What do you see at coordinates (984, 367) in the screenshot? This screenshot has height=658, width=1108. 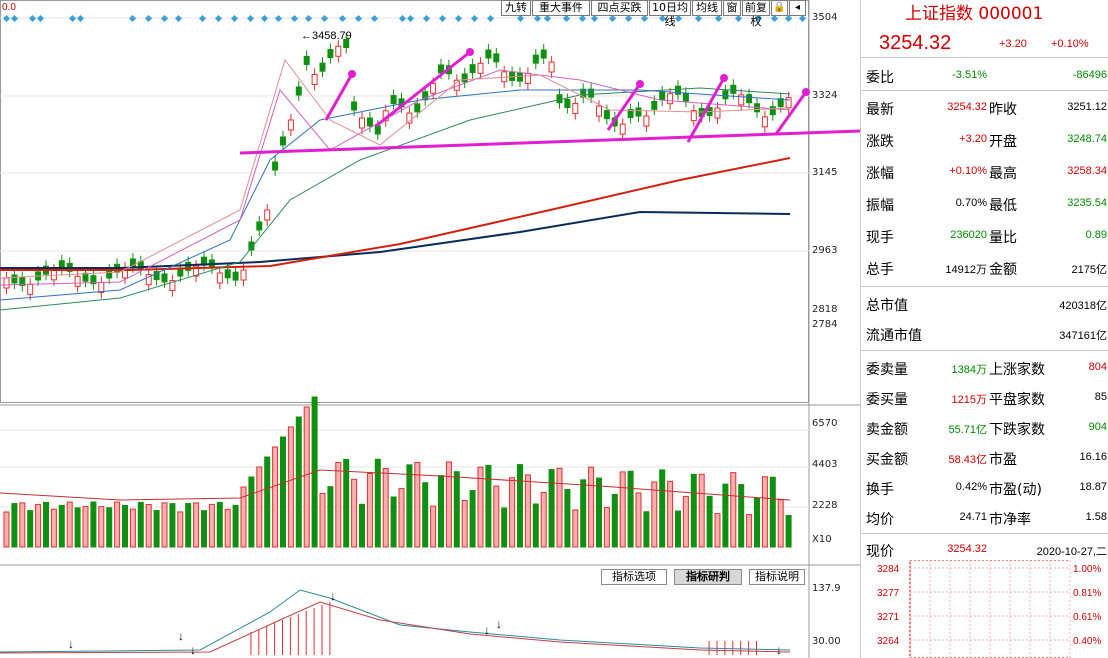 I see `rows2-row: 委卖量 1384万 上涨家数 804` at bounding box center [984, 367].